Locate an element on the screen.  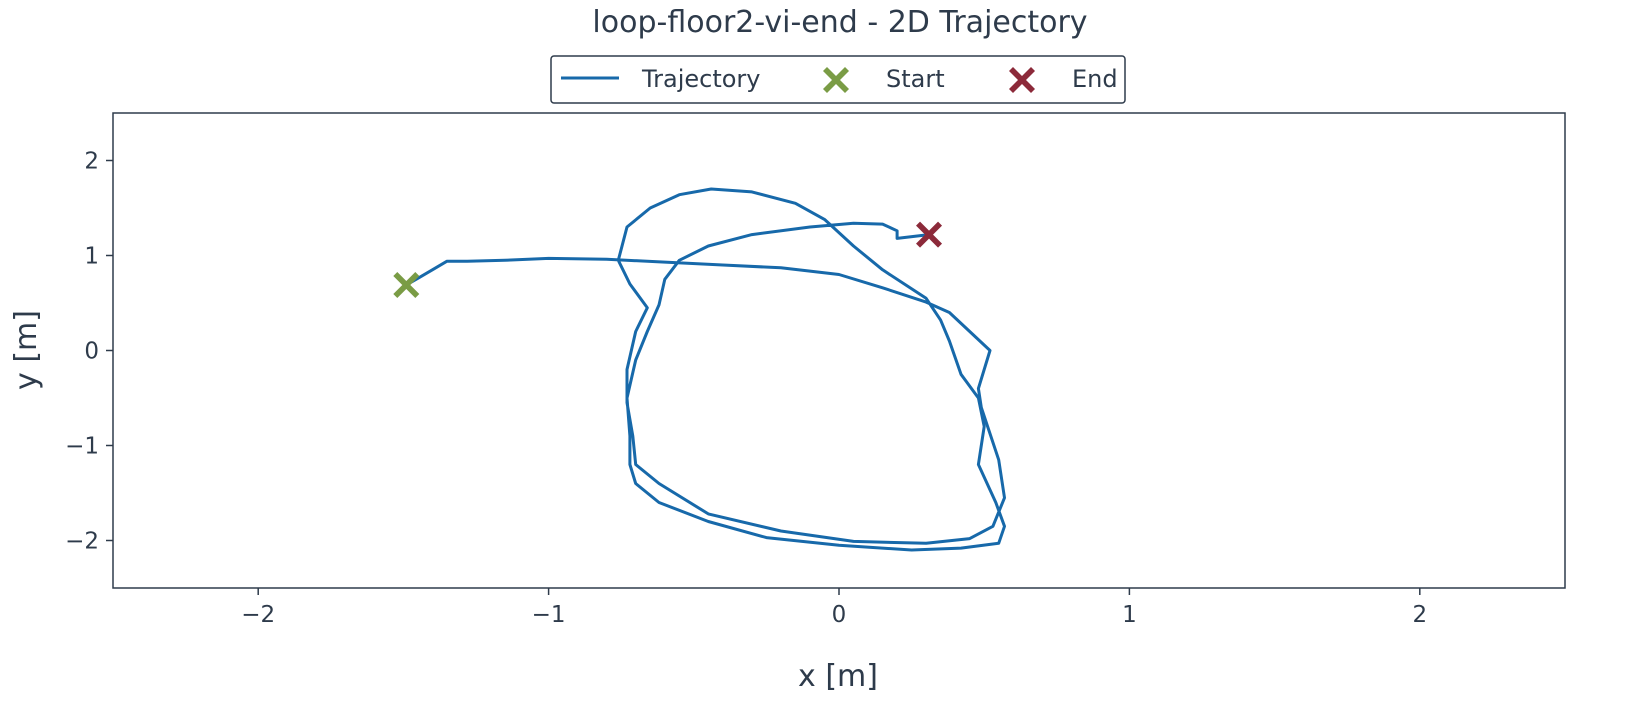
legend-end-label: End is located at coordinates (1095, 79).